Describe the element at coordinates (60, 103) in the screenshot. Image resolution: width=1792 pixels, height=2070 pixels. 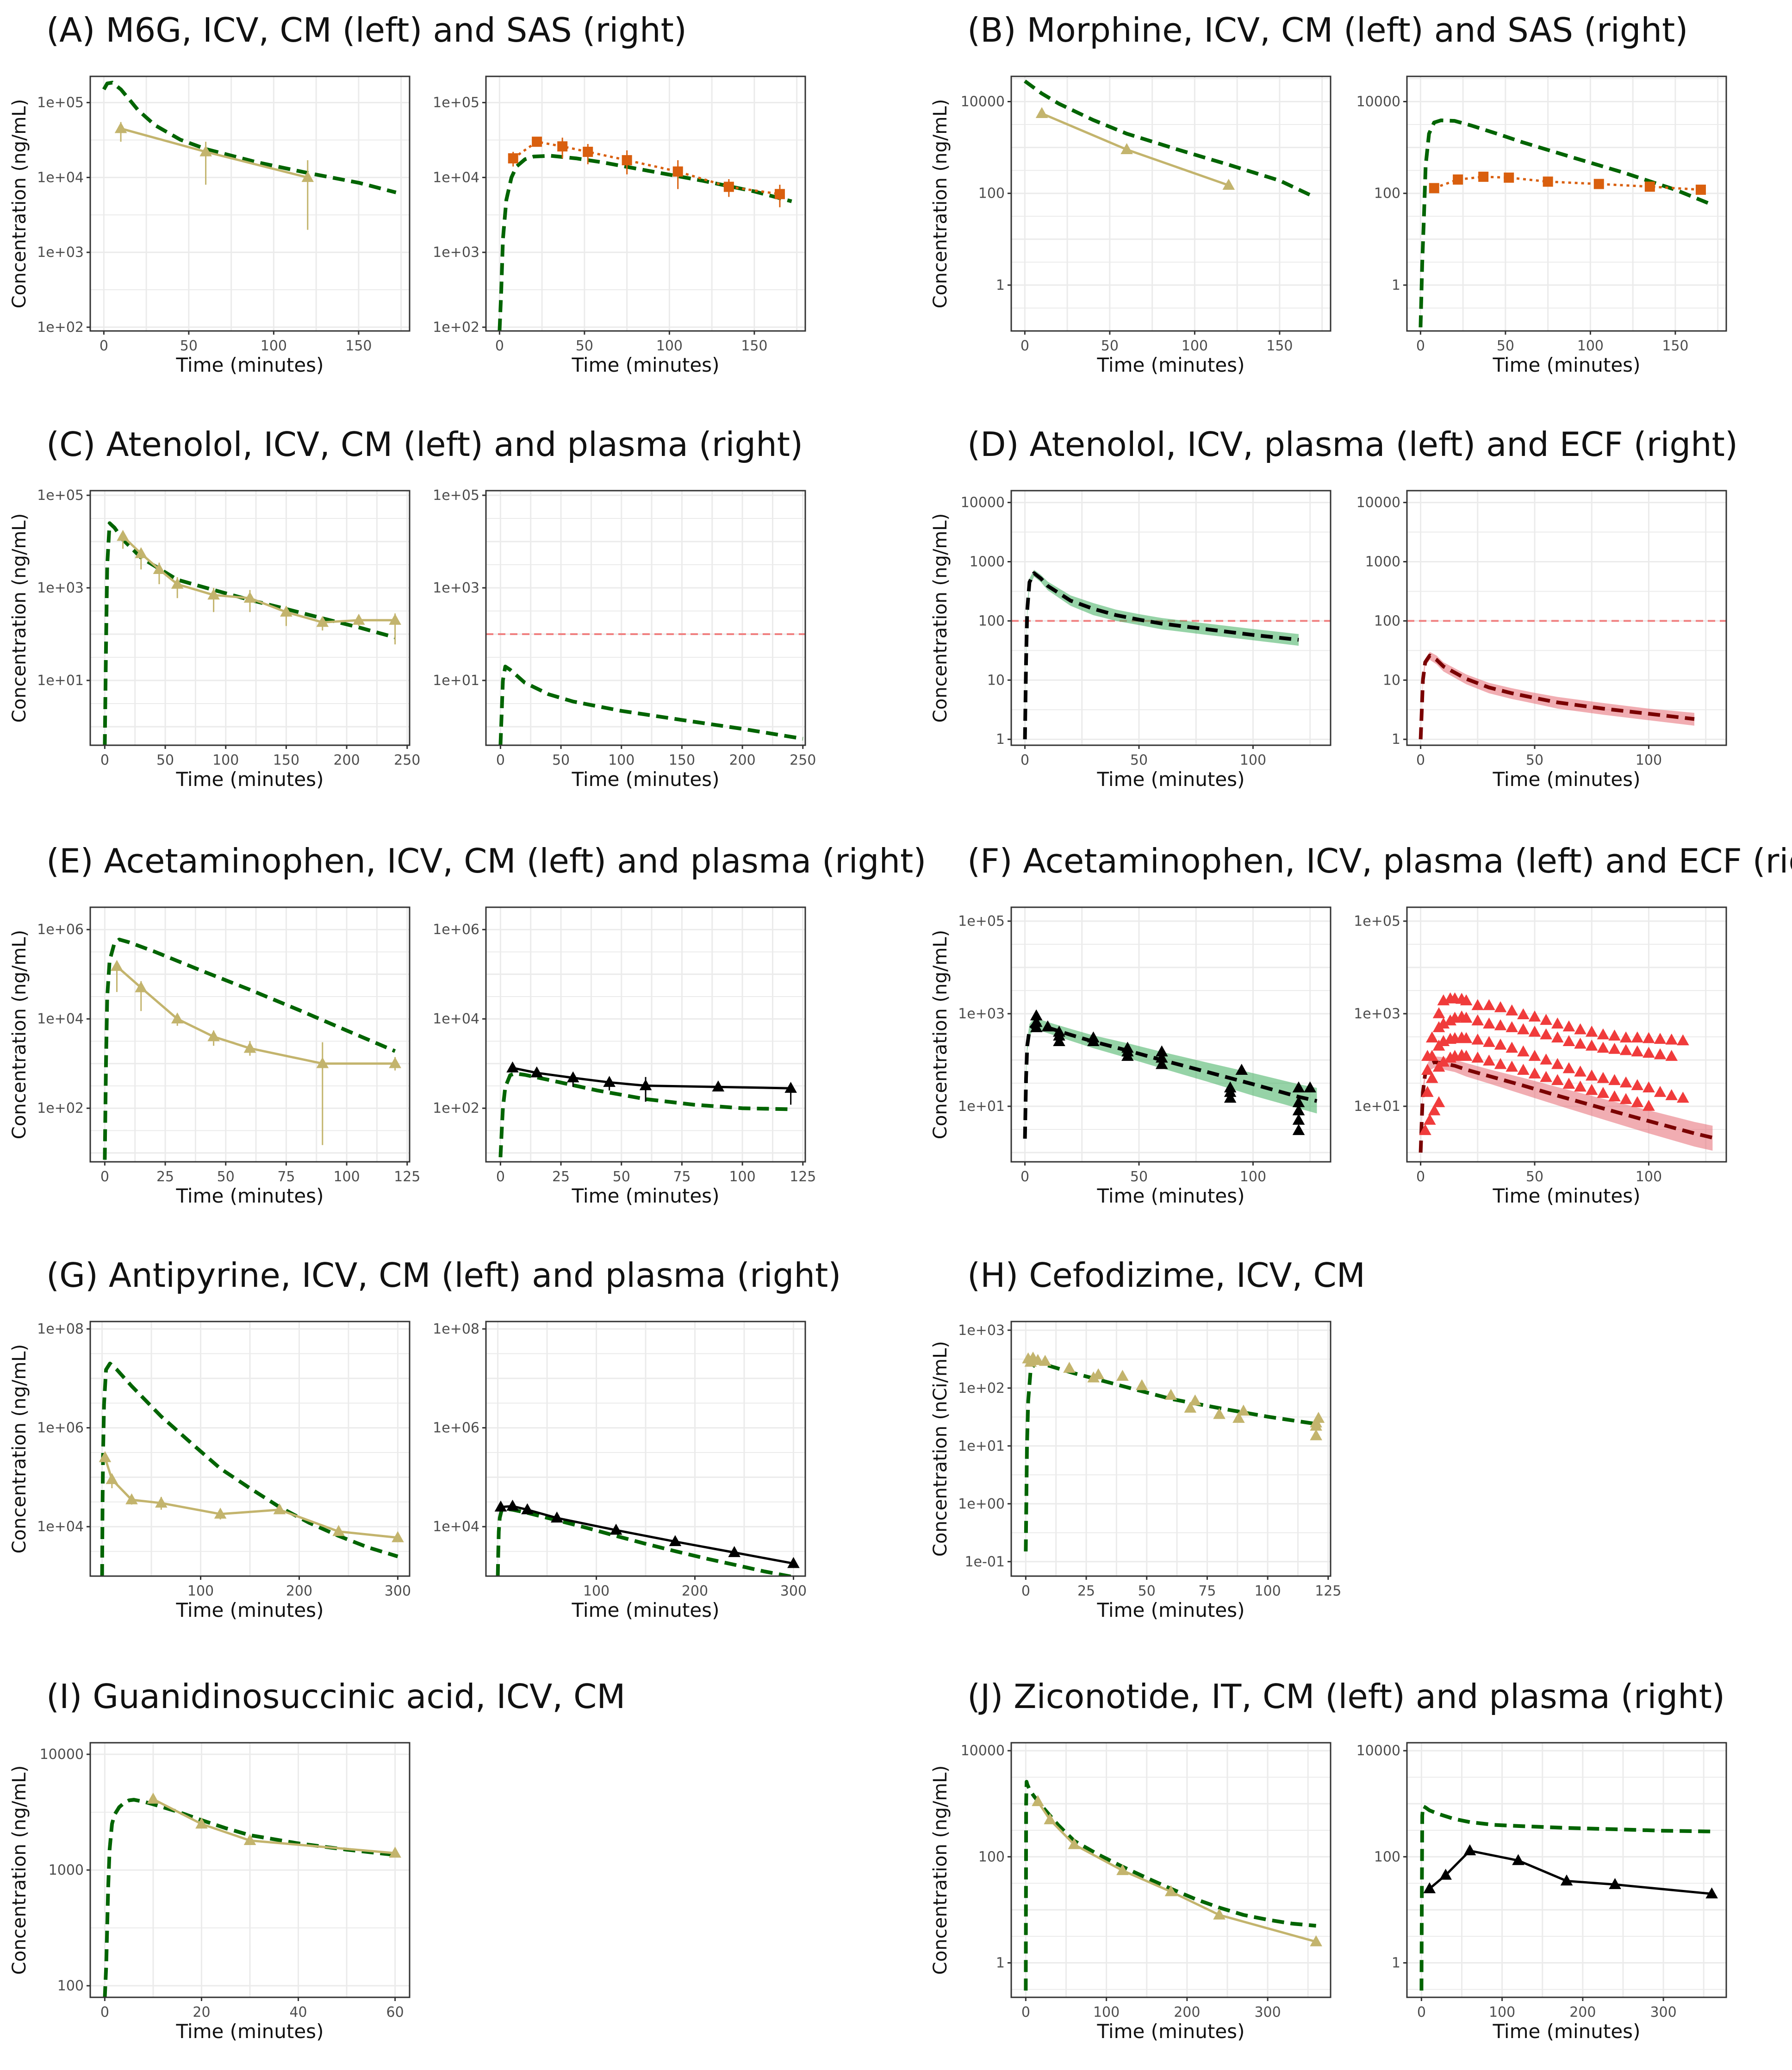
I see `y-tick-label: 1e+05` at that location.